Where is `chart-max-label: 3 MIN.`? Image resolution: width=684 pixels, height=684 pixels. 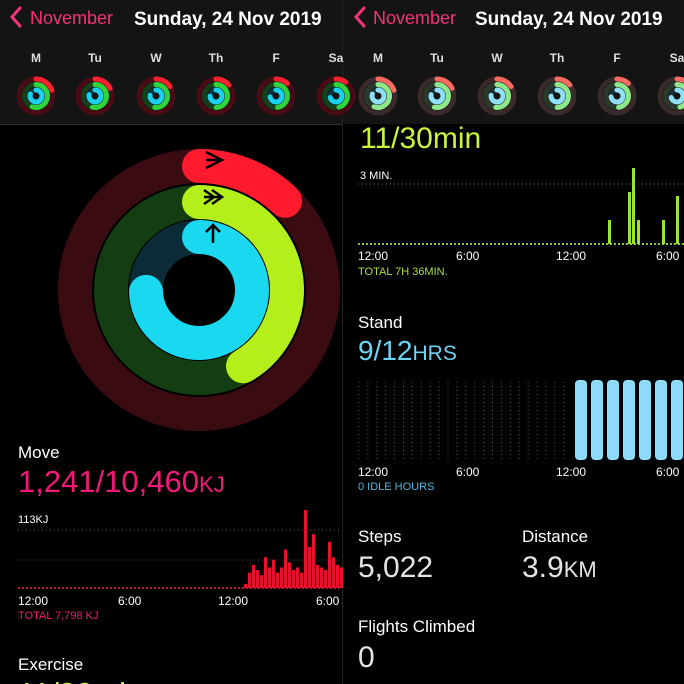
chart-max-label: 3 MIN. is located at coordinates (376, 176).